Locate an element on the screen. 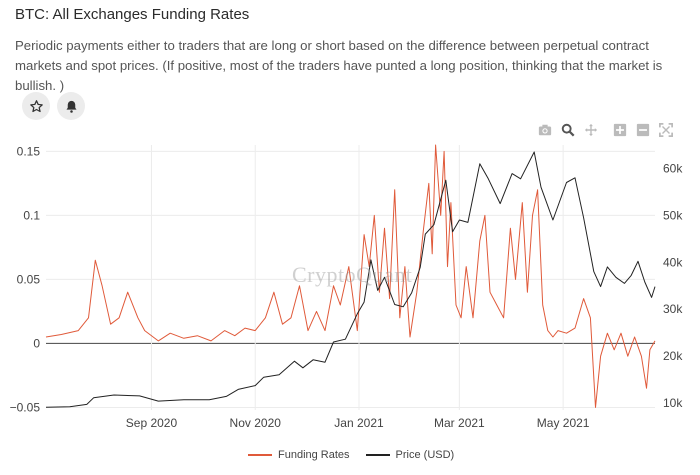  x-tick-label: Jan 2021 is located at coordinates (359, 423).